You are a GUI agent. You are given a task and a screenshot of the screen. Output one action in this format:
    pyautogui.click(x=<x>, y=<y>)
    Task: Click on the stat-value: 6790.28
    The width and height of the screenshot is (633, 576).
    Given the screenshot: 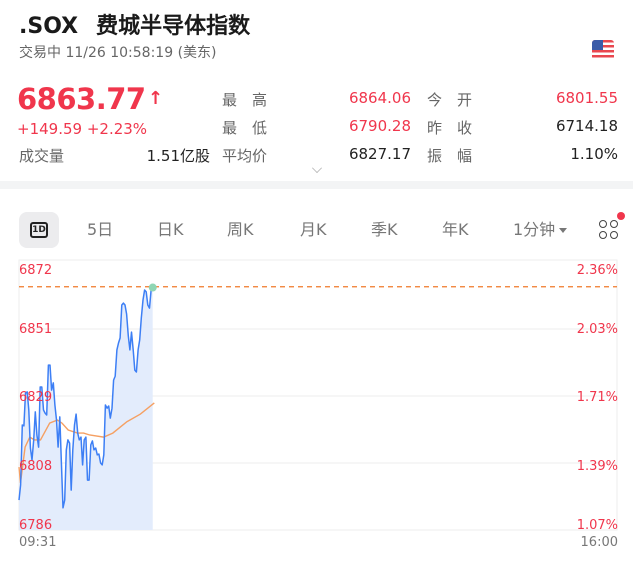 What is the action you would take?
    pyautogui.click(x=379, y=126)
    